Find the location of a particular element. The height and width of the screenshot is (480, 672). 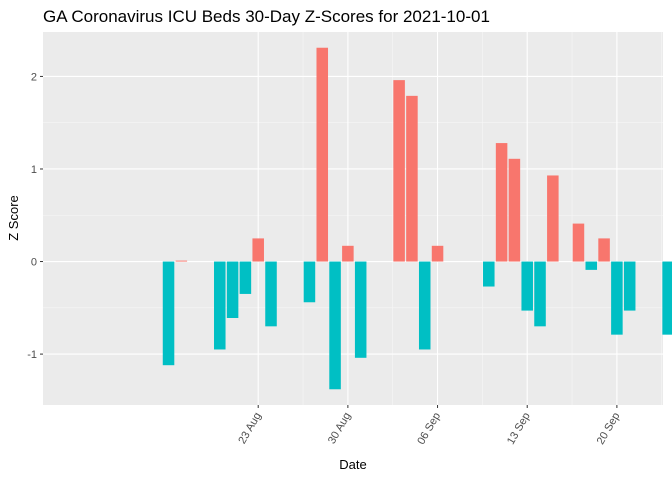

x-tick-label: 20 Sep is located at coordinates (609, 429).